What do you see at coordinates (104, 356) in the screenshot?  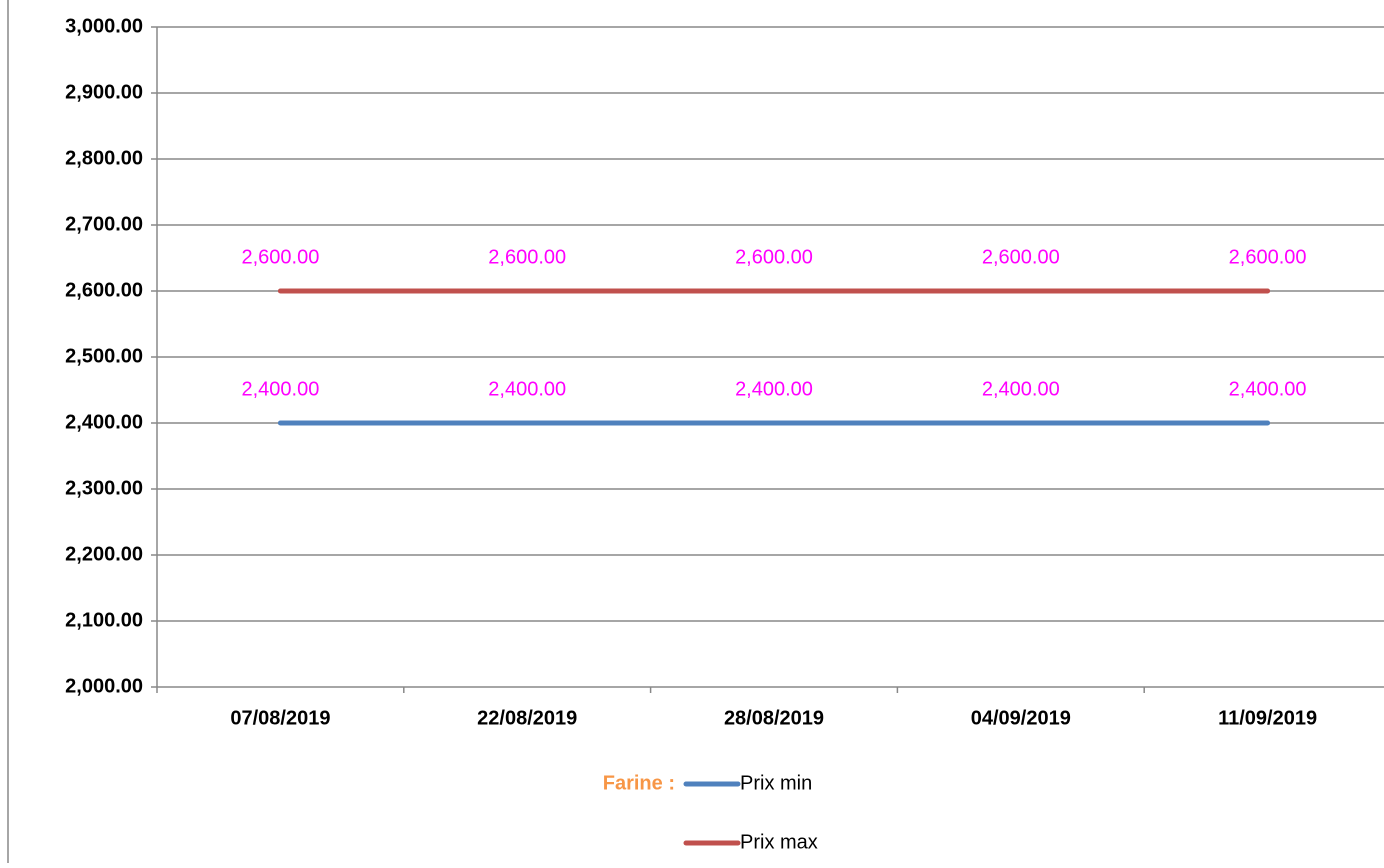 I see `y-tick-label: 2,500.00` at bounding box center [104, 356].